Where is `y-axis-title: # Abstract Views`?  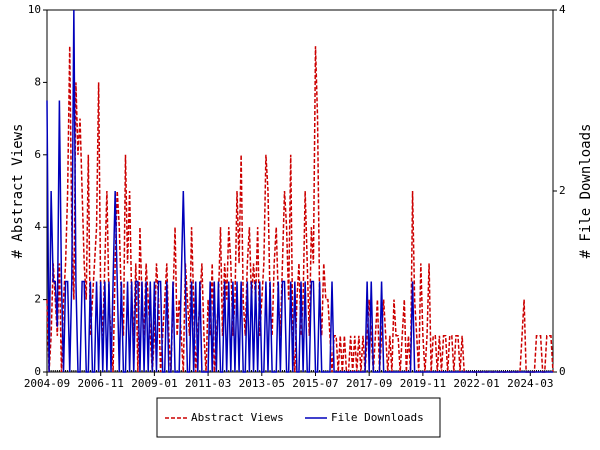 y-axis-title: # Abstract Views is located at coordinates (18, 191).